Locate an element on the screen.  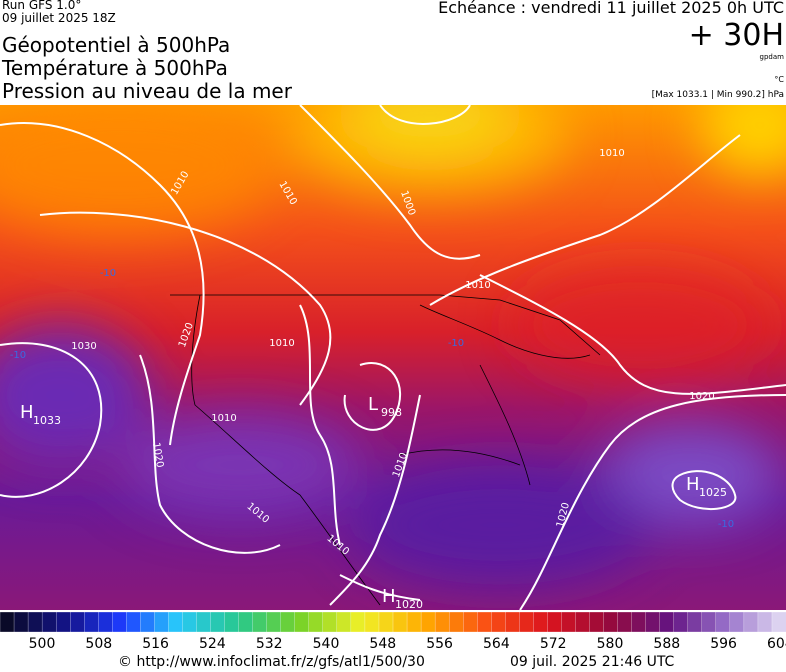
run: Run GFS 1.0° is located at coordinates (42, 6).